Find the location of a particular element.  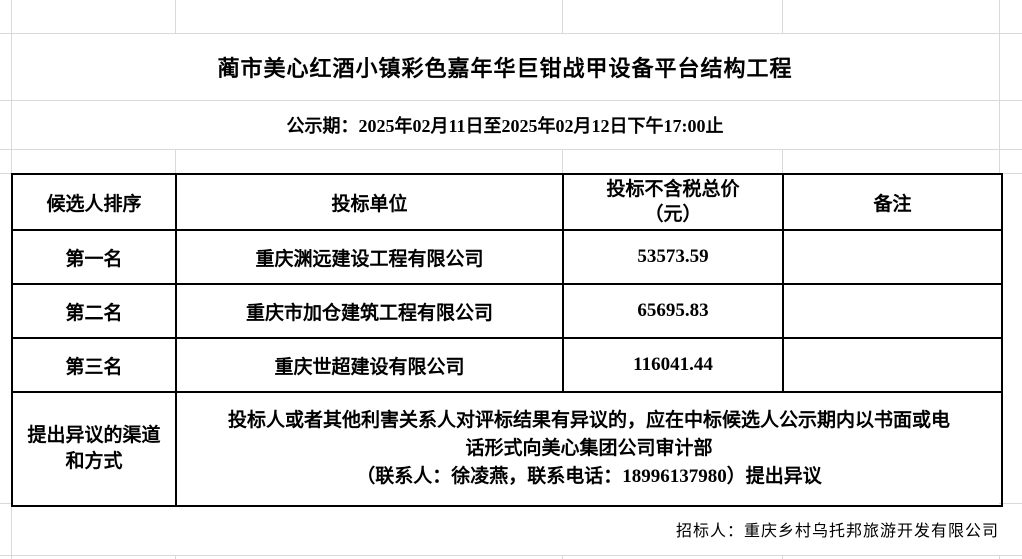

bidder-cell: 重庆渊远建设工程有限公司 is located at coordinates (369, 257).